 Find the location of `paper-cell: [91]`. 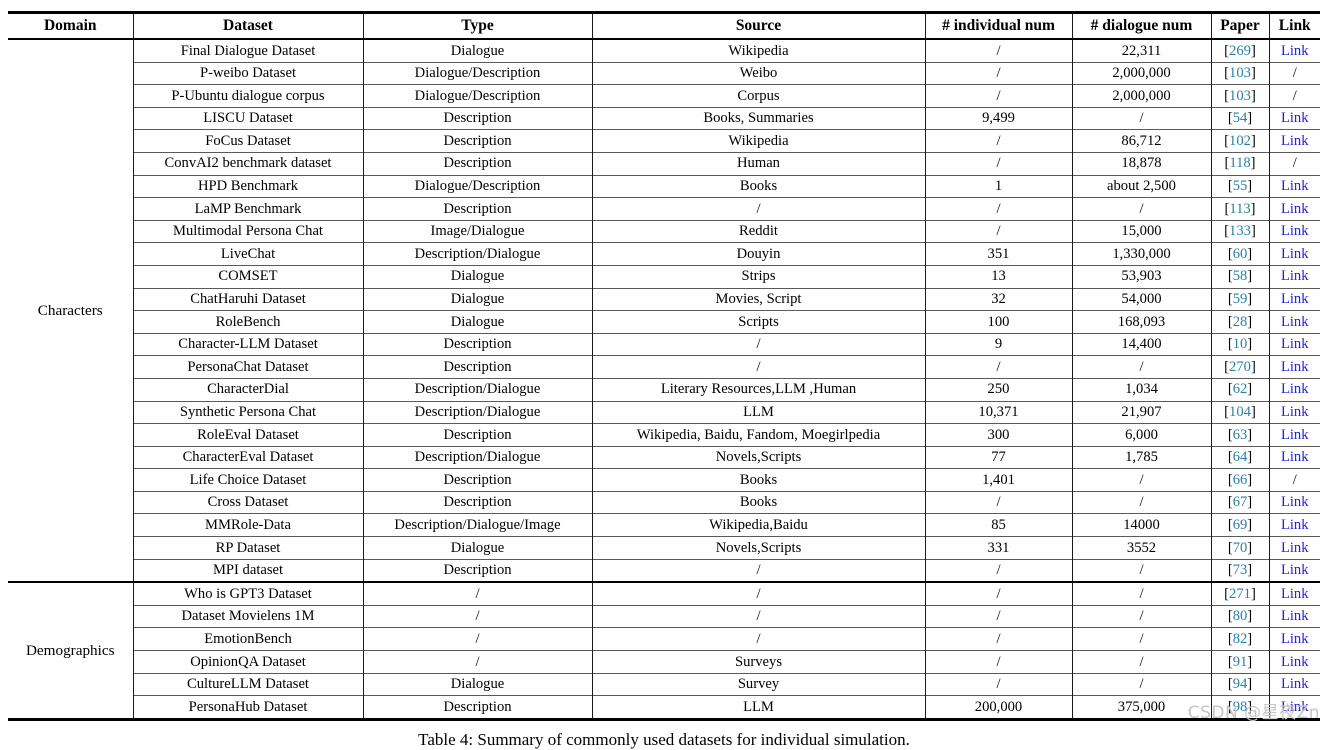

paper-cell: [91] is located at coordinates (1239, 662).